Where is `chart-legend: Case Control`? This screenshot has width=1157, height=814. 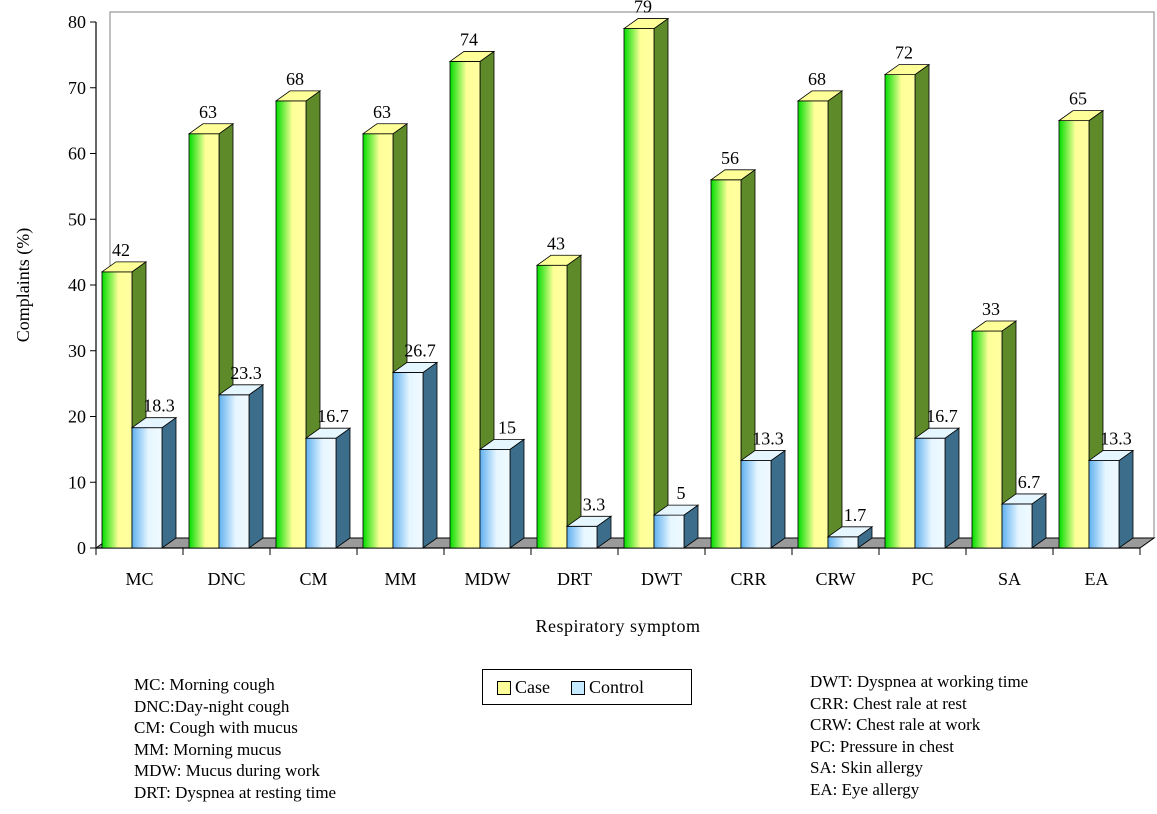
chart-legend: Case Control is located at coordinates (587, 687).